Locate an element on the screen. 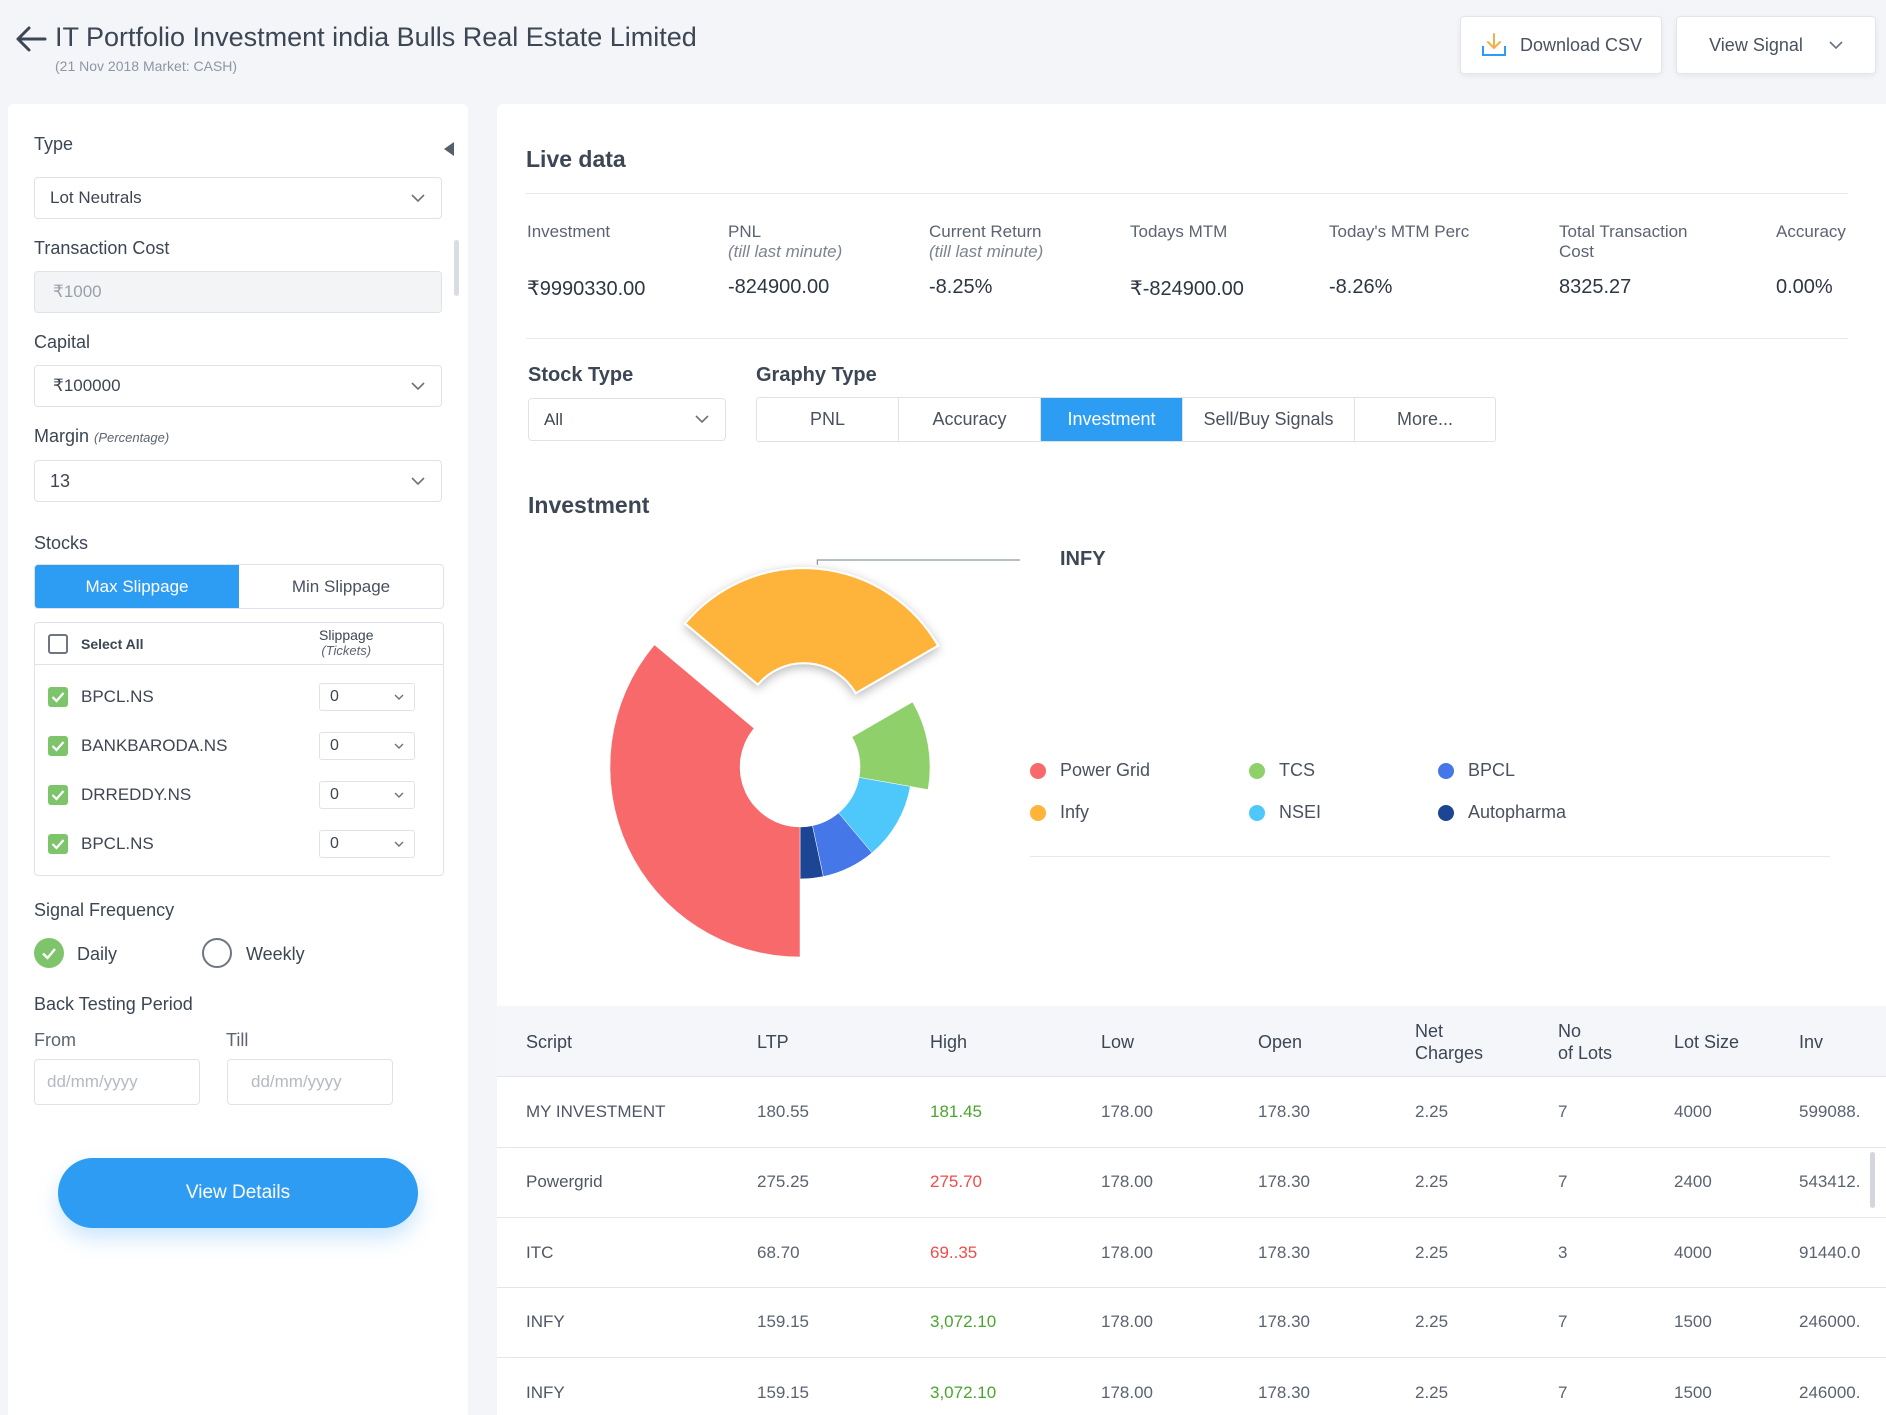  table-cell-script: ITC is located at coordinates (540, 1252).